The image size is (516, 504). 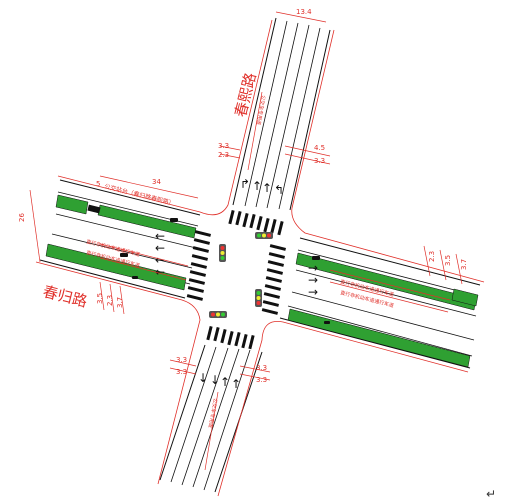 What do you see at coordinates (304, 12) in the screenshot?
I see `dim-north-width: 13.4` at bounding box center [304, 12].